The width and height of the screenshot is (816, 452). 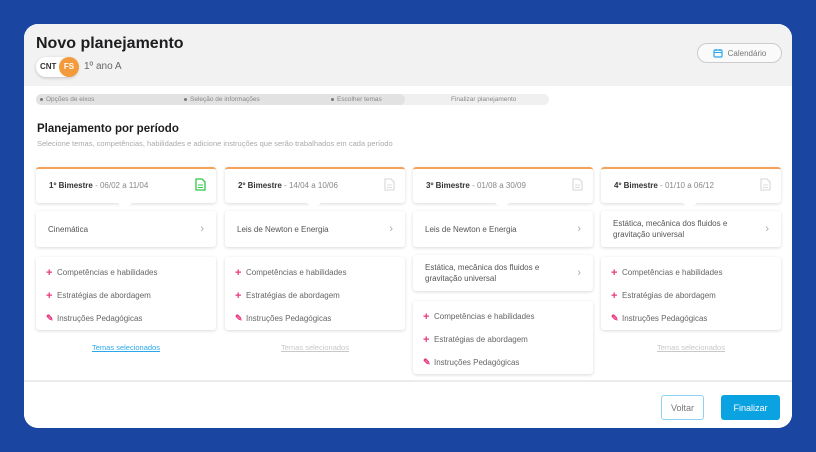 I want to click on subject-label: CNT, so click(x=48, y=66).